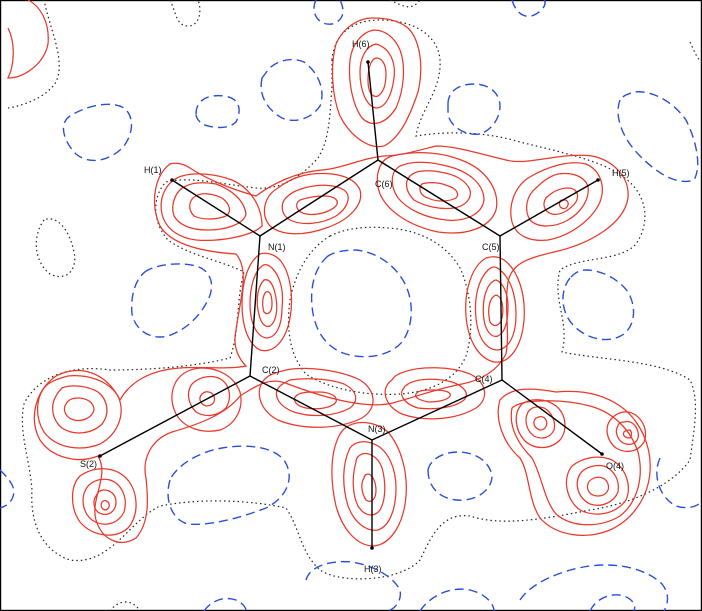 The width and height of the screenshot is (702, 611). I want to click on bond-c4-n3, so click(437, 410).